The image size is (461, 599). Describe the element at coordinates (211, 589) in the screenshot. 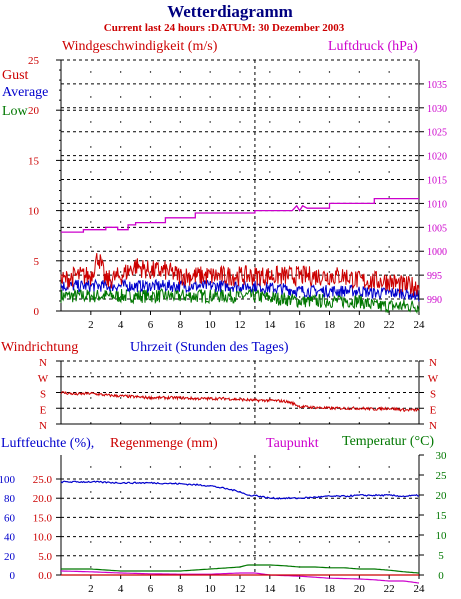

I see `panel3-xtick-label: 10` at that location.